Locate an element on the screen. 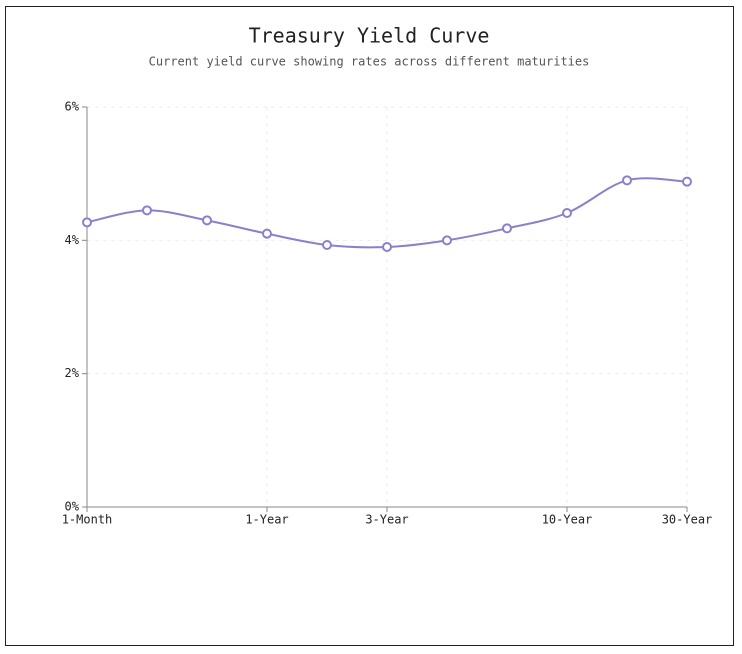 The height and width of the screenshot is (654, 742). x-tick-label: 1-Month is located at coordinates (87, 520).